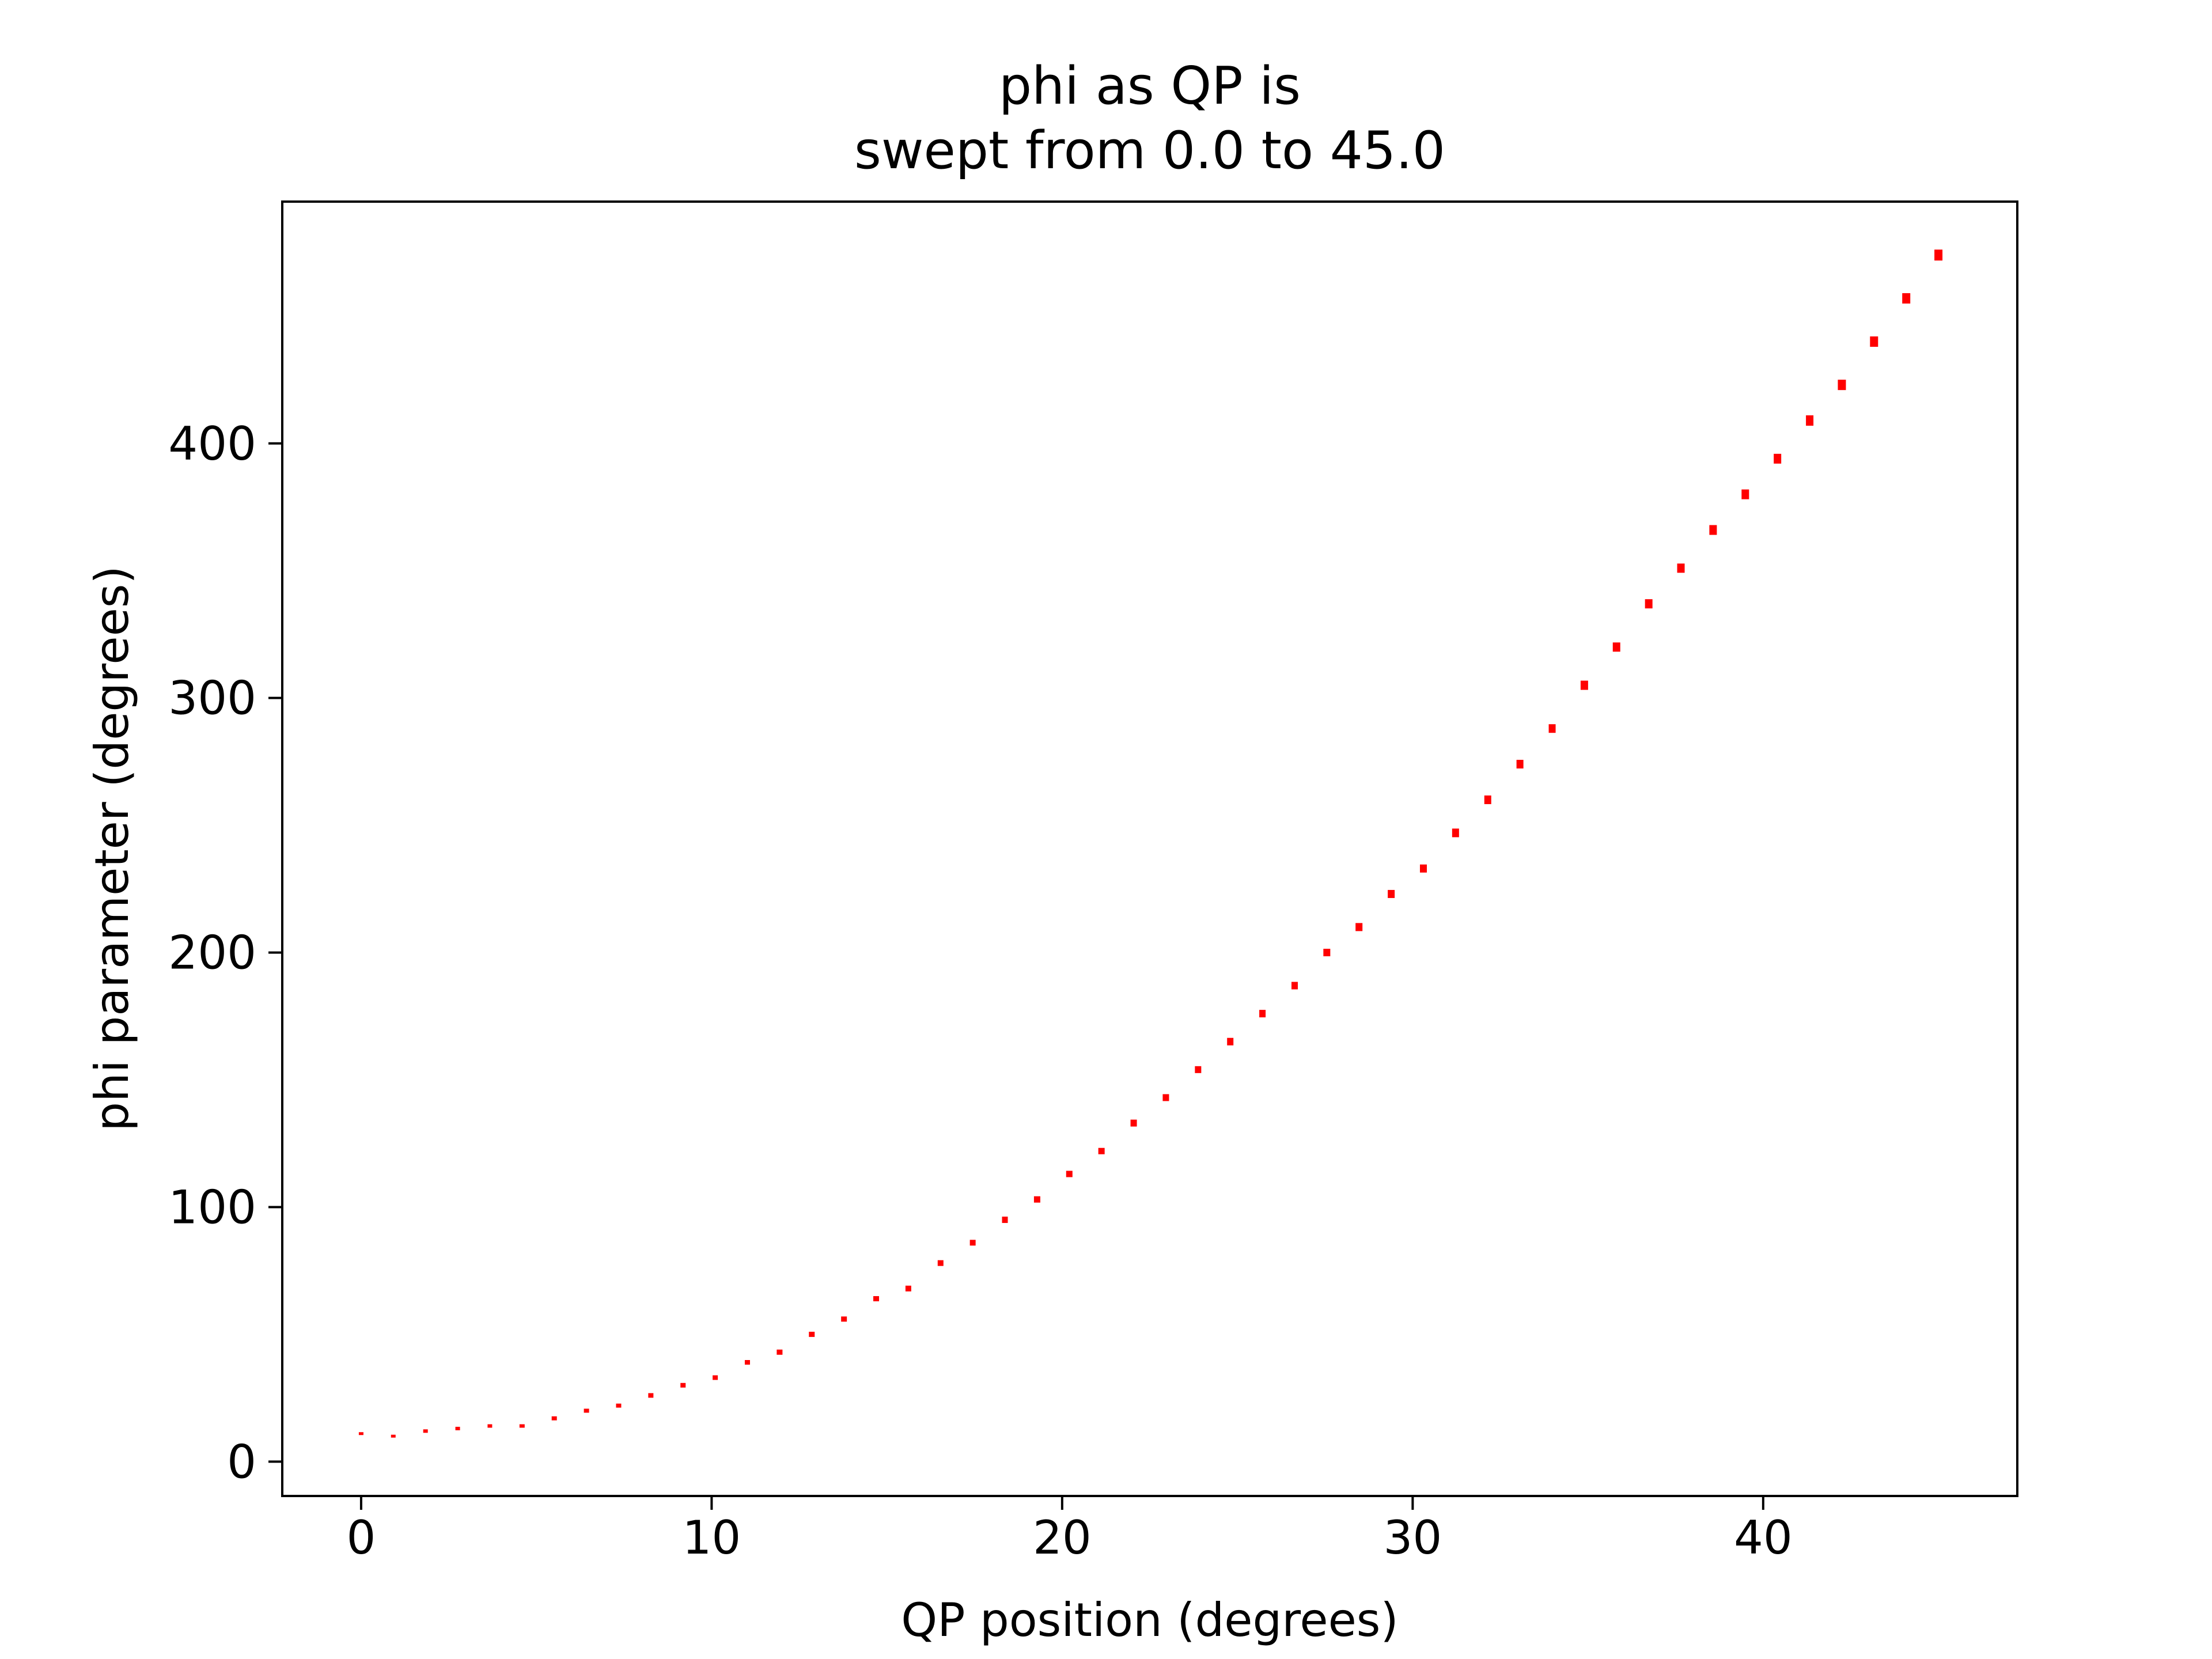 Image resolution: width=2212 pixels, height=1659 pixels. I want to click on chart-title-line-1: phi as QP is, so click(1150, 86).